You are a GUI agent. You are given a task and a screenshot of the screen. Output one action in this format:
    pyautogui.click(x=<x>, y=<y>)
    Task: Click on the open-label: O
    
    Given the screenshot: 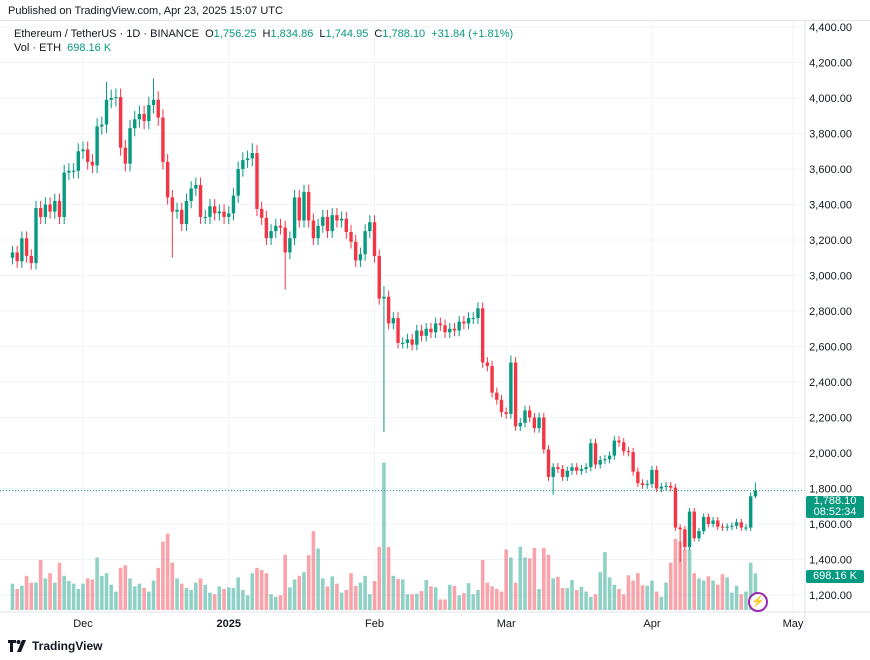 What is the action you would take?
    pyautogui.click(x=209, y=34)
    